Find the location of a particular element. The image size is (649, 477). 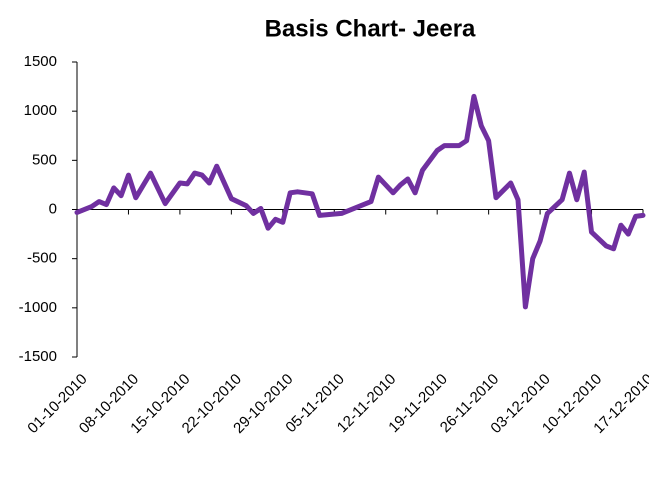

y-tick-label: 500 is located at coordinates (44, 159).